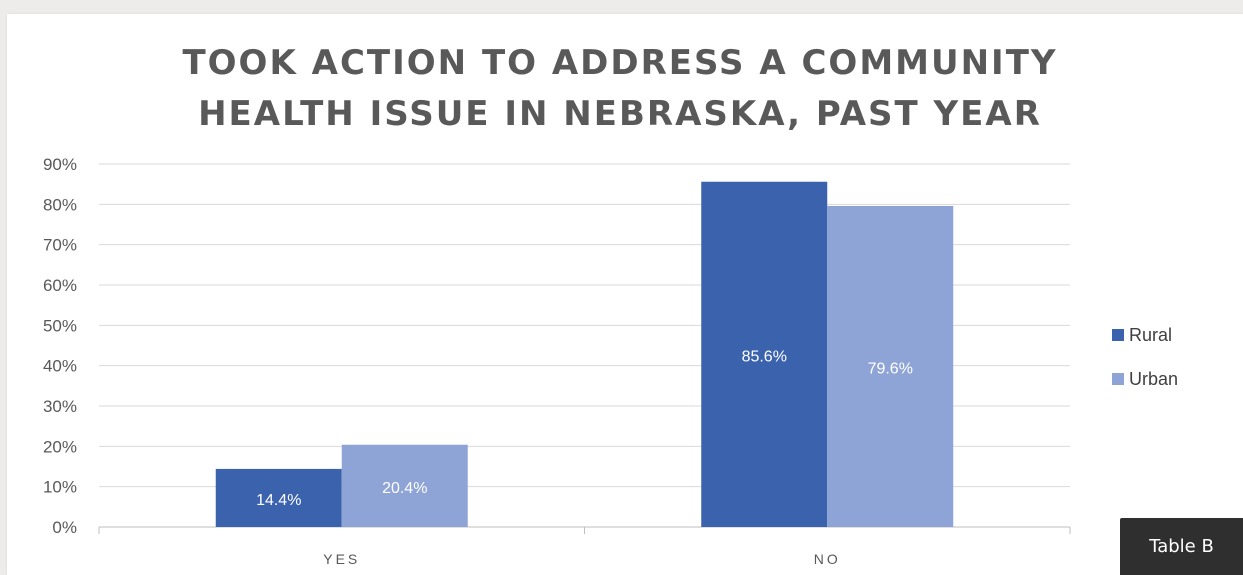 This screenshot has height=575, width=1243. What do you see at coordinates (1118, 379) in the screenshot?
I see `legend-swatch-urban` at bounding box center [1118, 379].